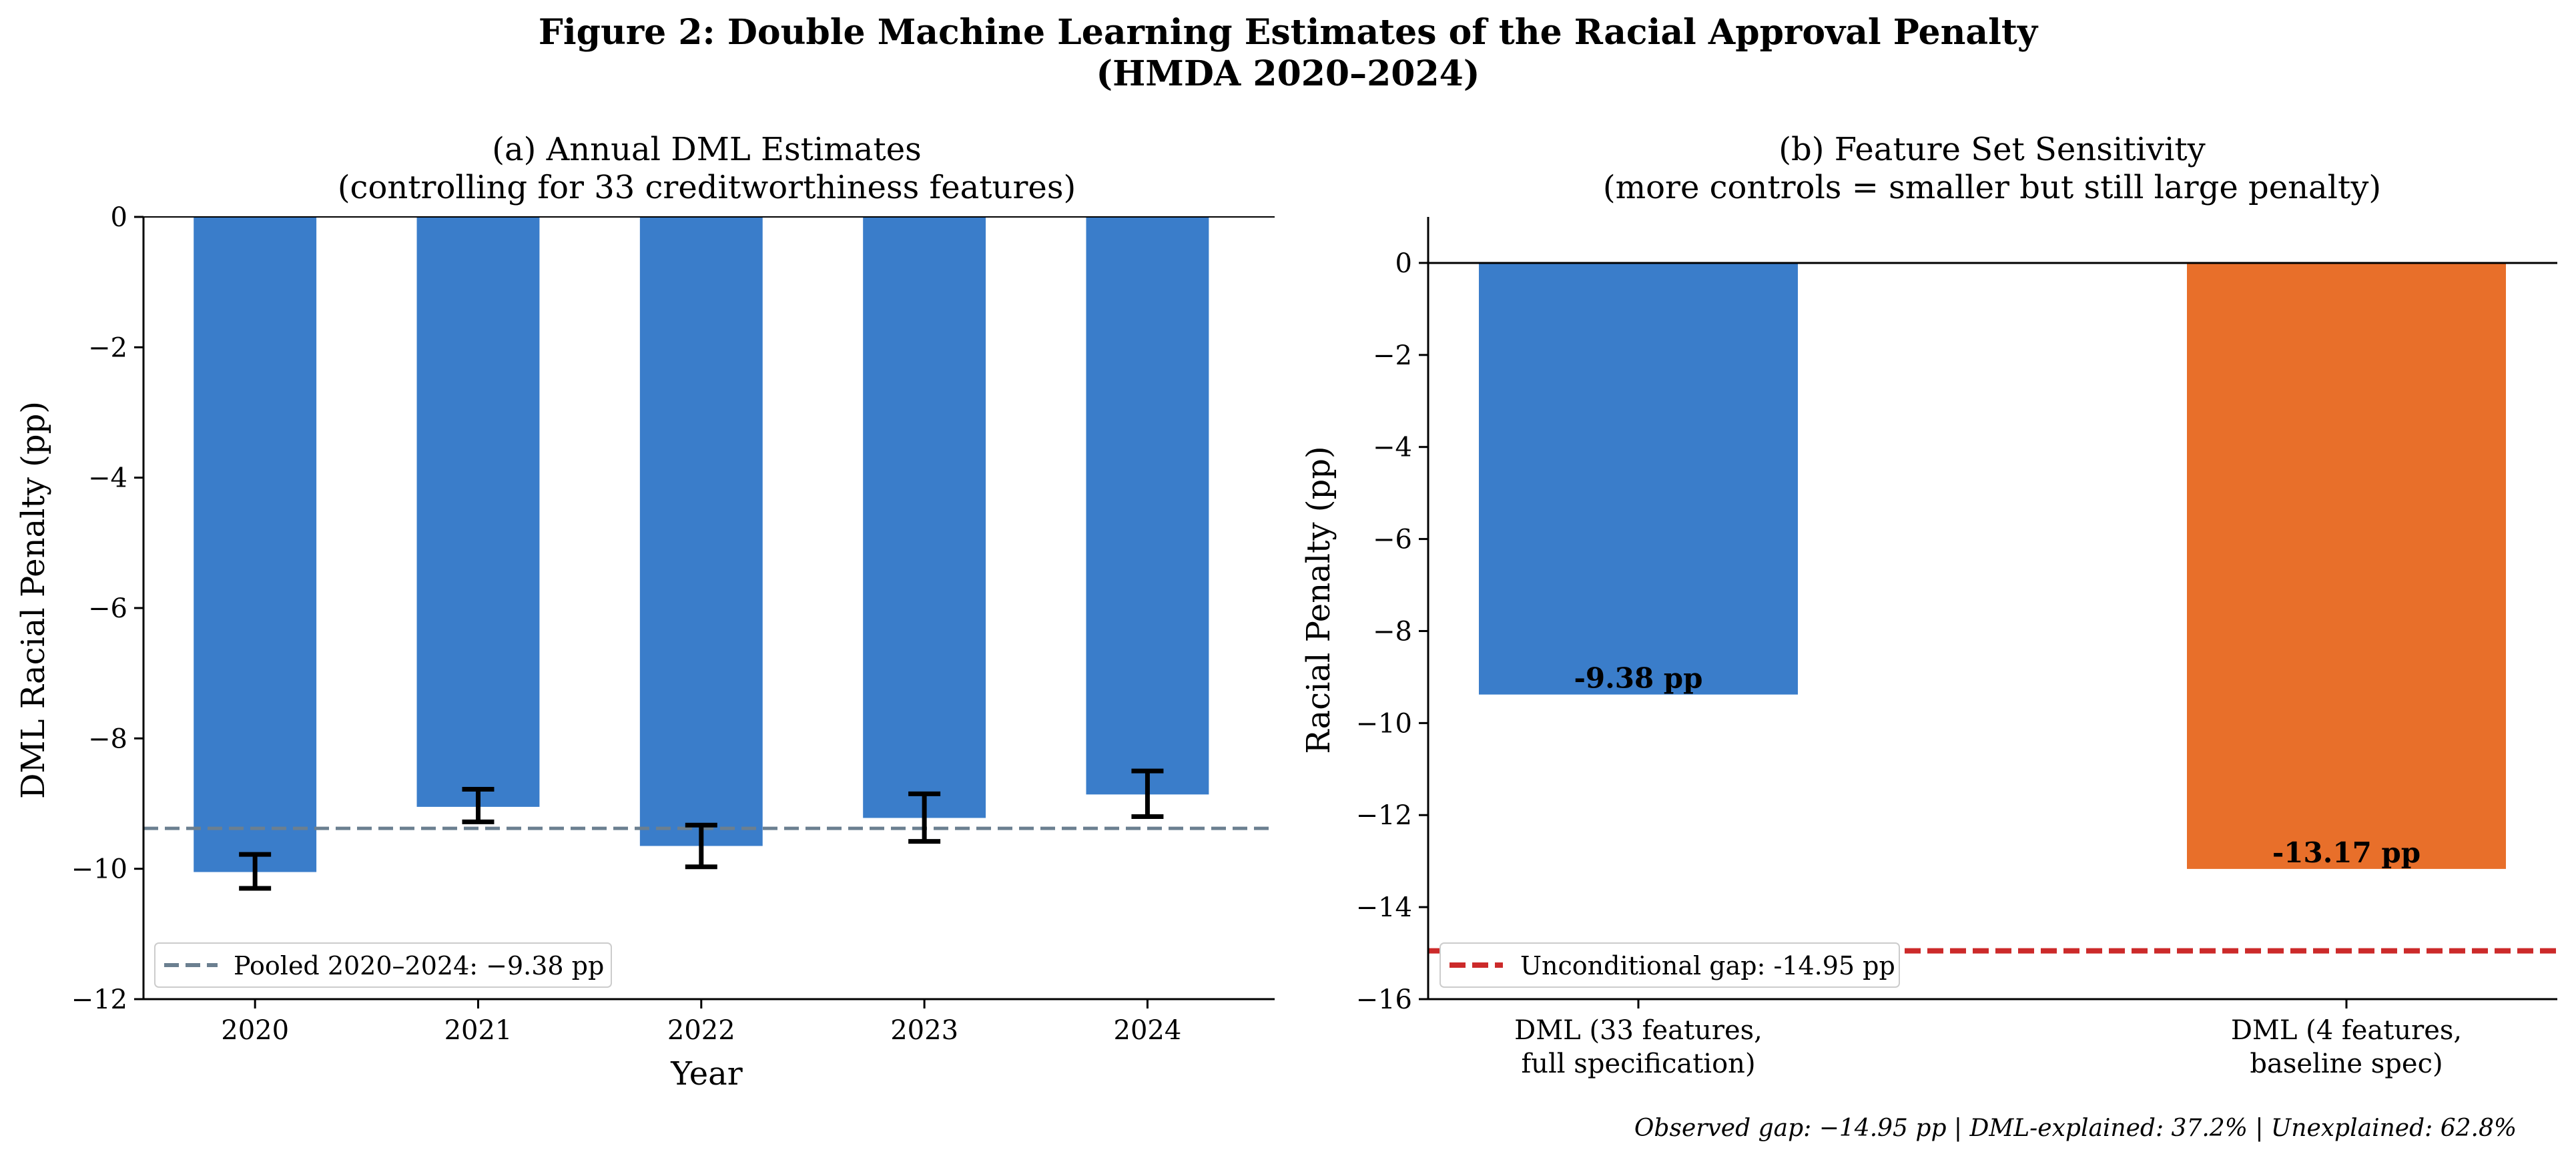  Describe the element at coordinates (701, 846) in the screenshot. I see `error-bar-2022` at that location.